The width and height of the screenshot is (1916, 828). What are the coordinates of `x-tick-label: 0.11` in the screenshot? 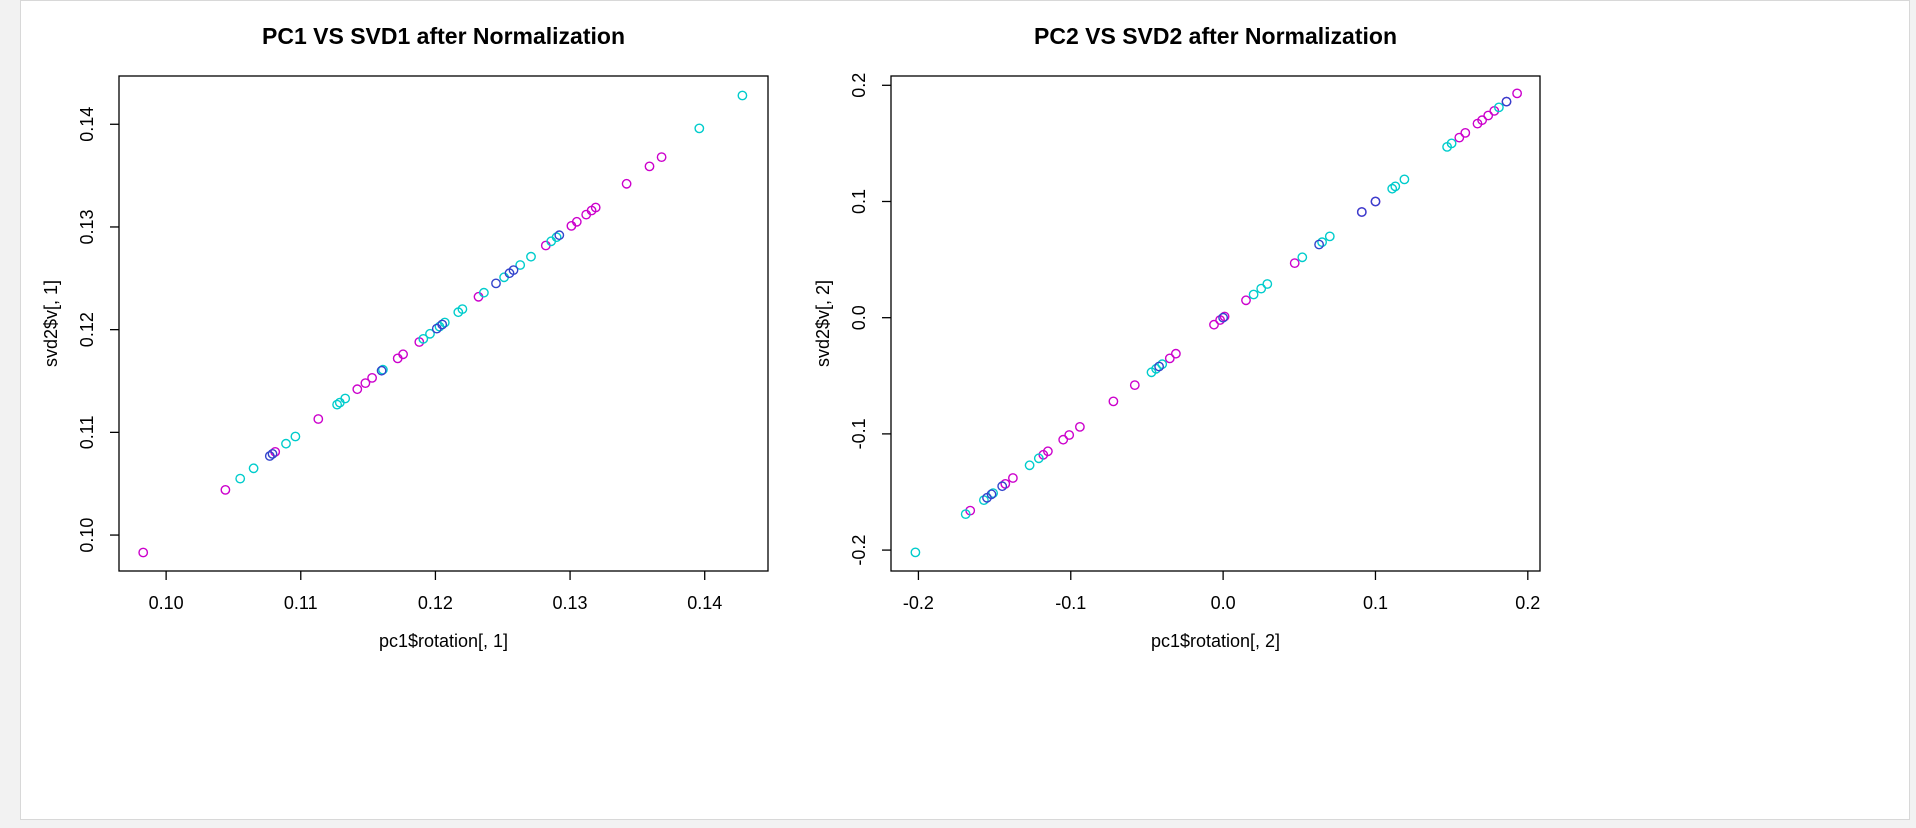 It's located at (301, 603).